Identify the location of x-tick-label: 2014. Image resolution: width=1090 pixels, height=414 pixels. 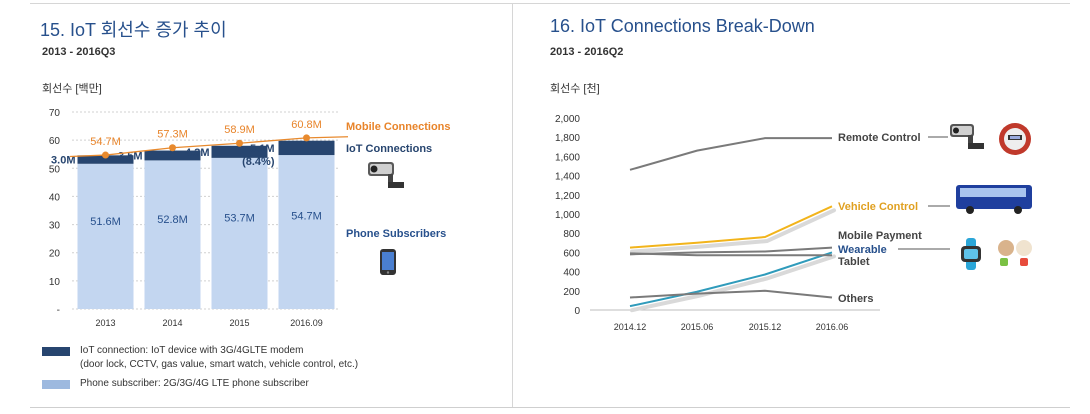
(172, 323).